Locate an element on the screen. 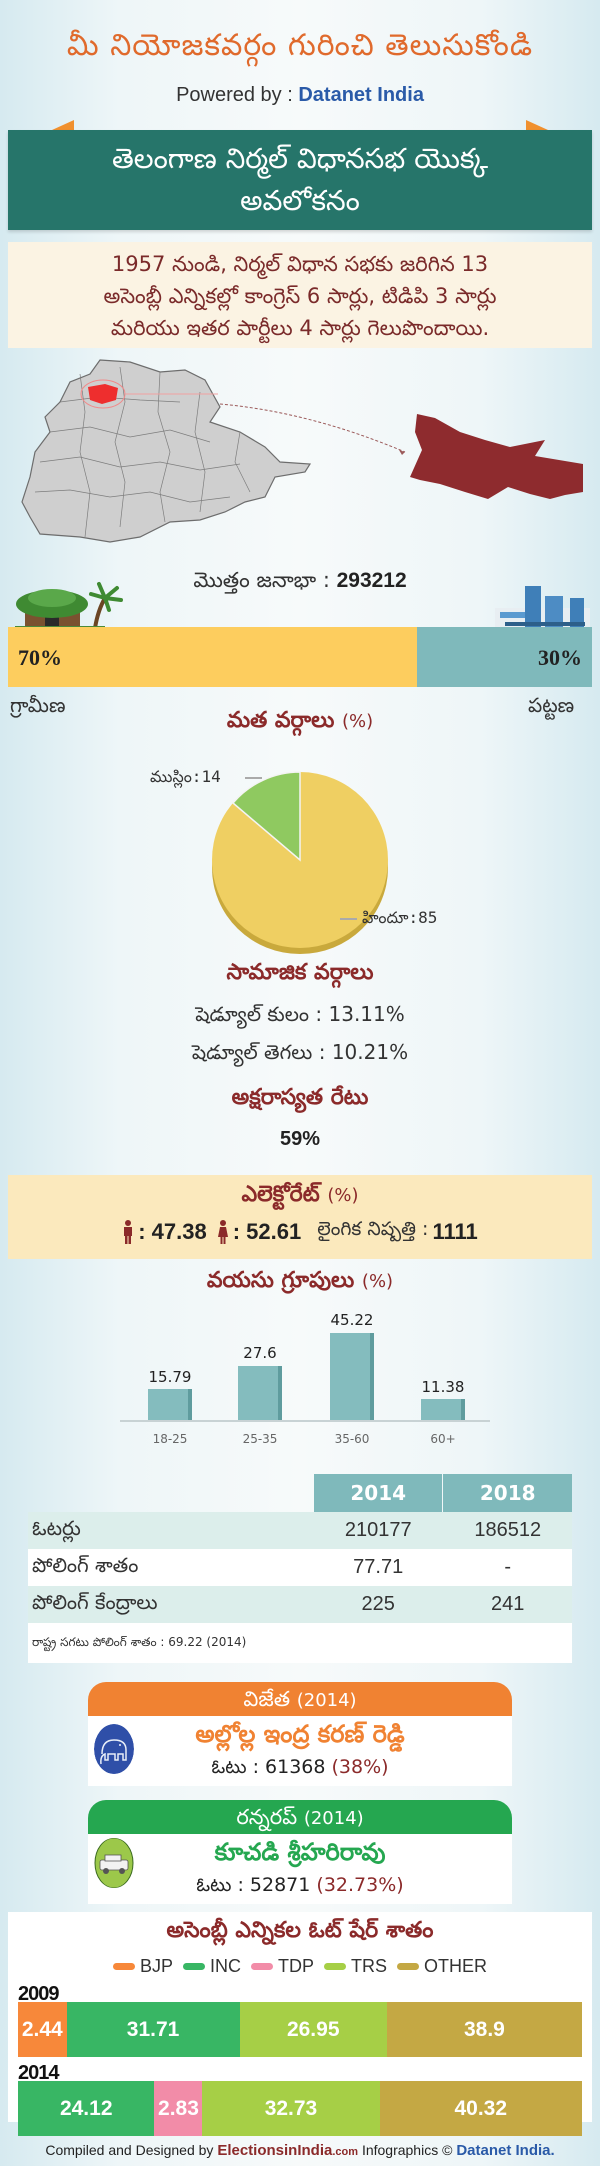 Image resolution: width=600 pixels, height=2166 pixels. st-row: షెడ్యూల్ తెగలు : 10.21% is located at coordinates (300, 1054).